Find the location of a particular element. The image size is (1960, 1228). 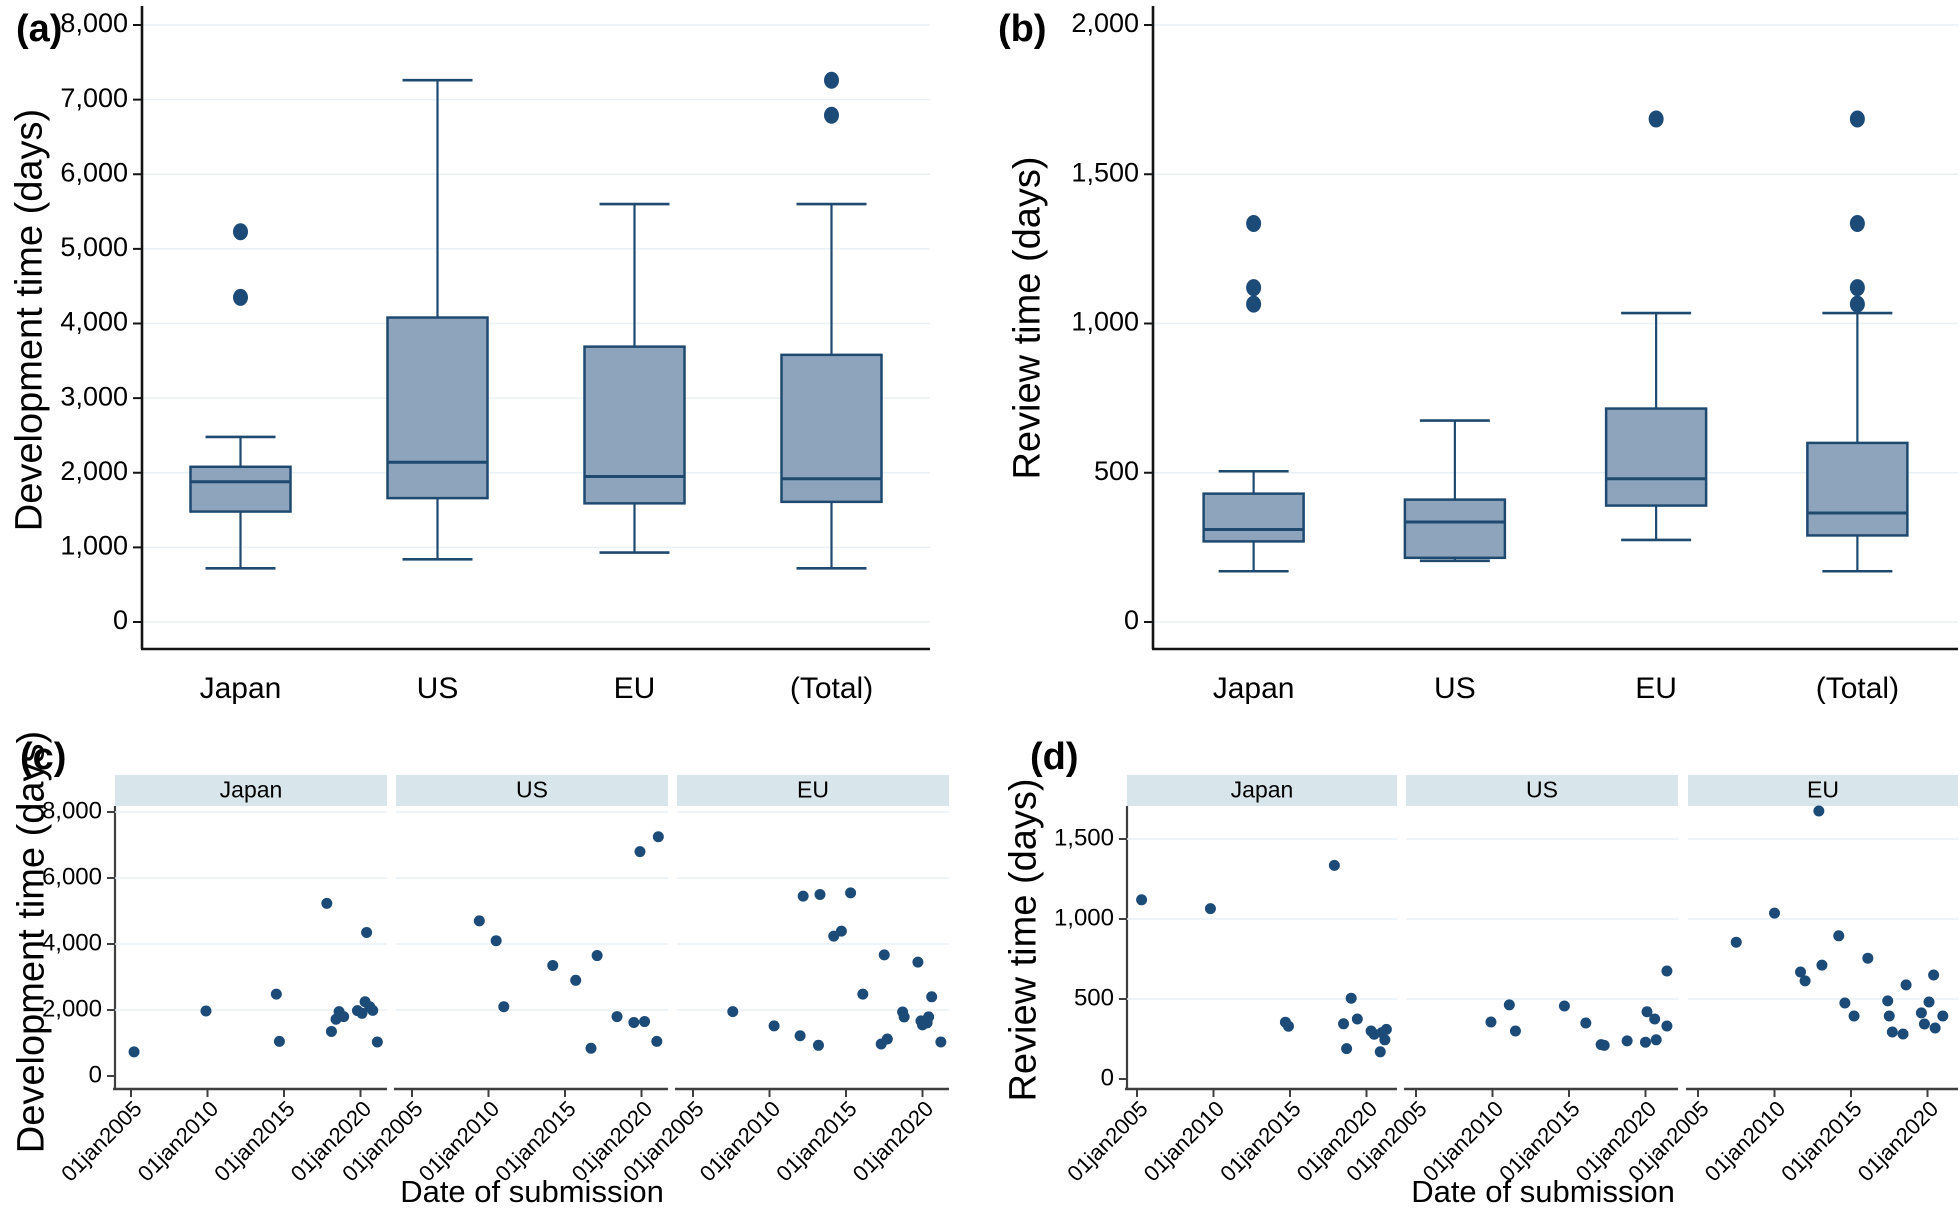

facet-label: EU is located at coordinates (1823, 790).